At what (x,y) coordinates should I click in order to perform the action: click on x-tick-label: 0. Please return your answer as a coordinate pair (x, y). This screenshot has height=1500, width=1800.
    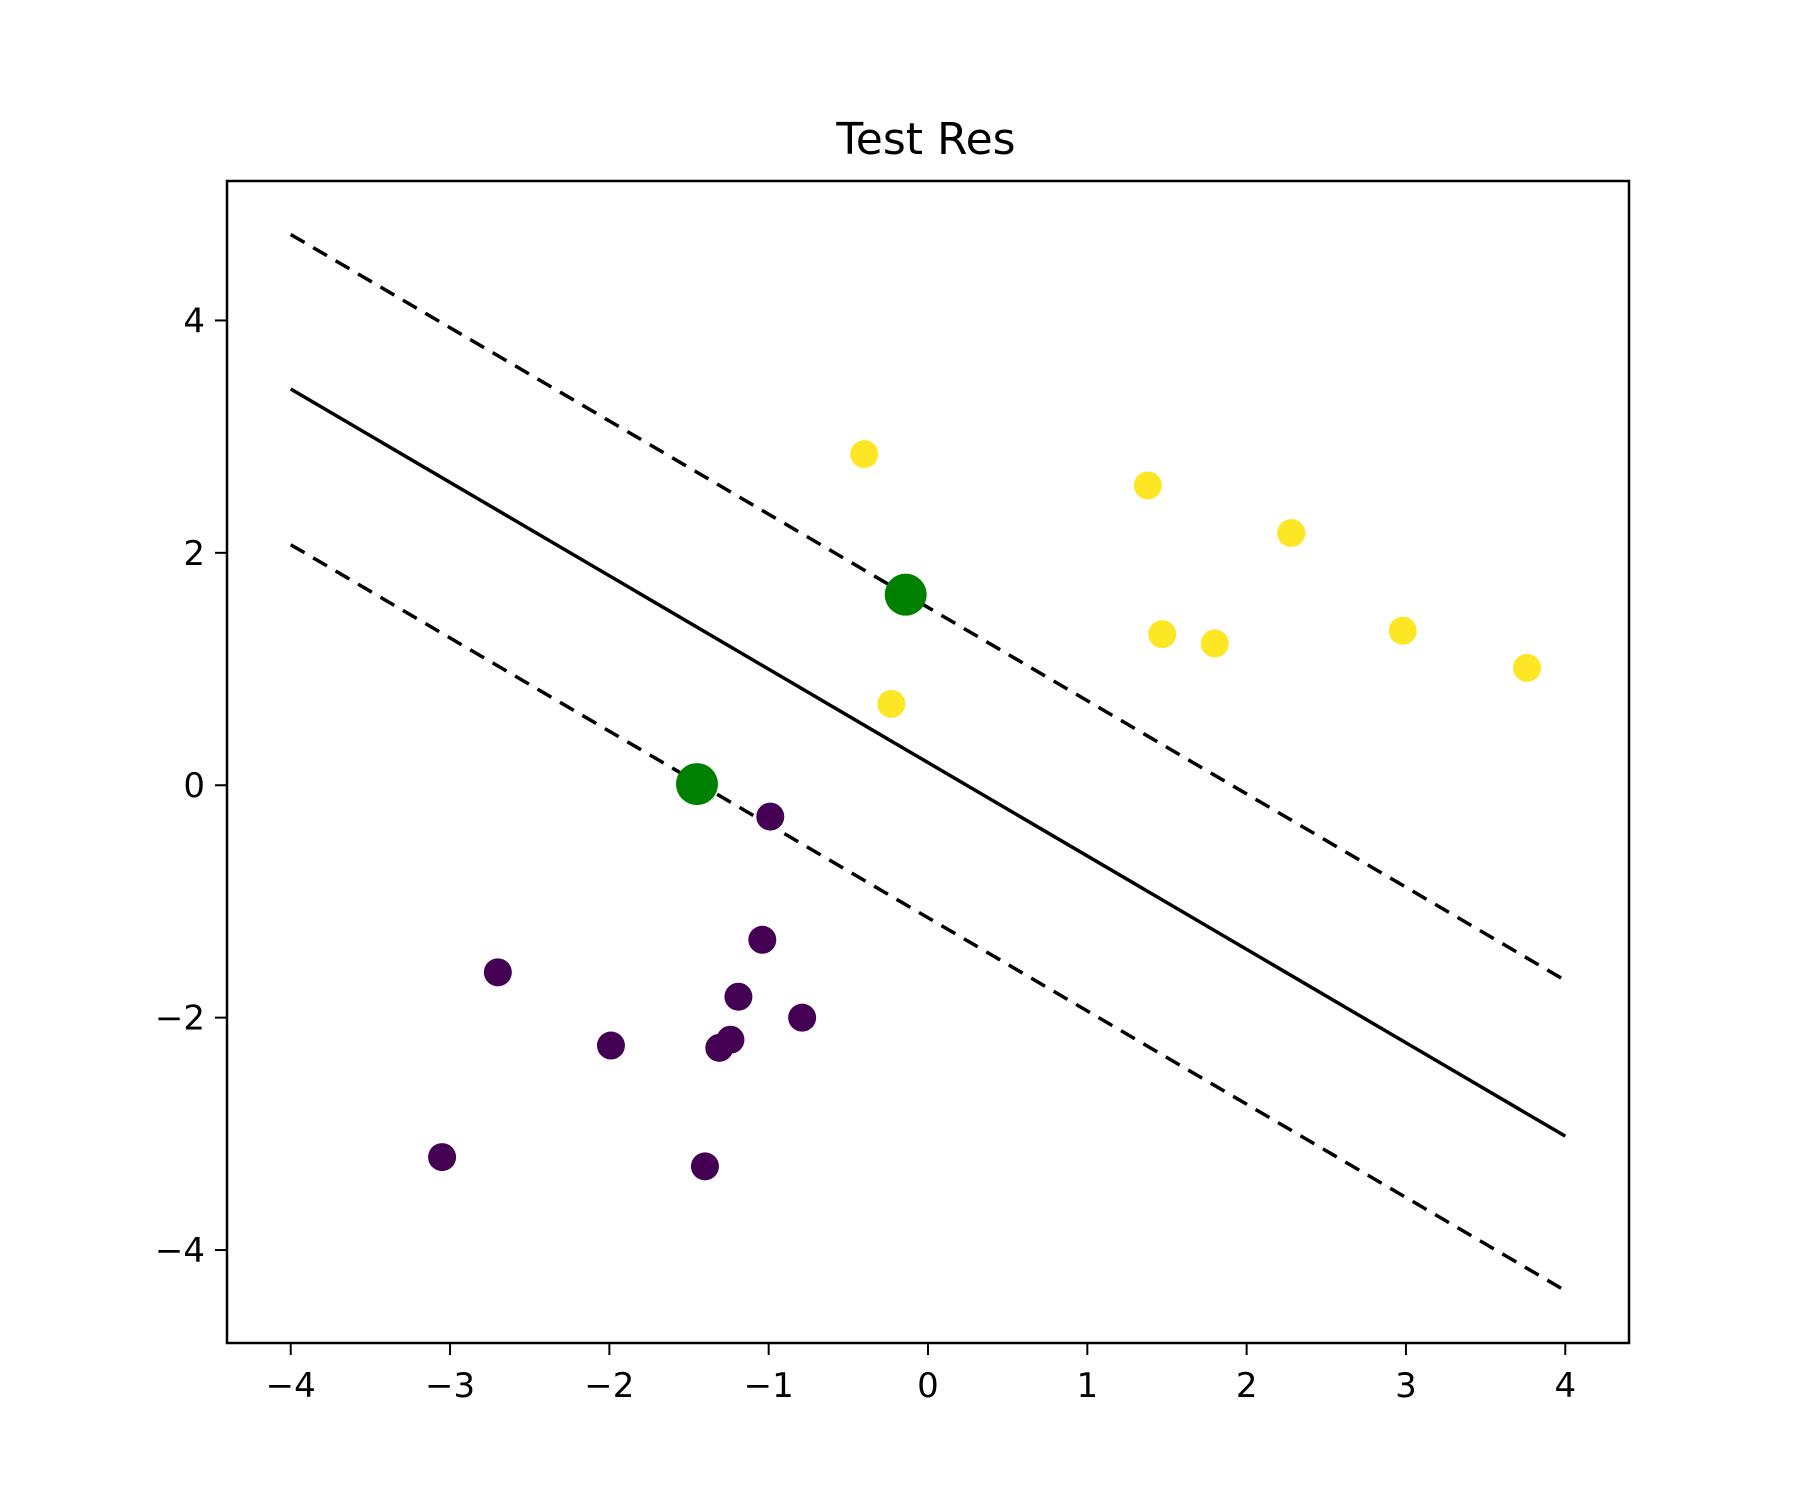
    Looking at the image, I should click on (928, 1386).